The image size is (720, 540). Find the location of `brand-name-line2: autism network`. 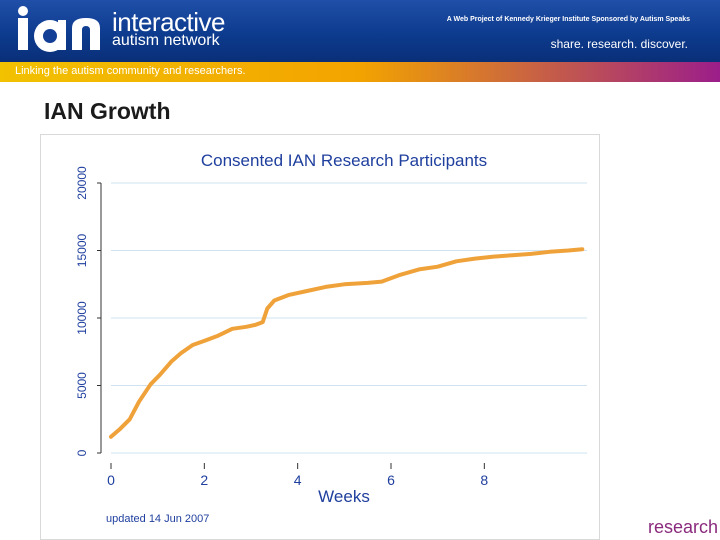

brand-name-line2: autism network is located at coordinates (166, 40).